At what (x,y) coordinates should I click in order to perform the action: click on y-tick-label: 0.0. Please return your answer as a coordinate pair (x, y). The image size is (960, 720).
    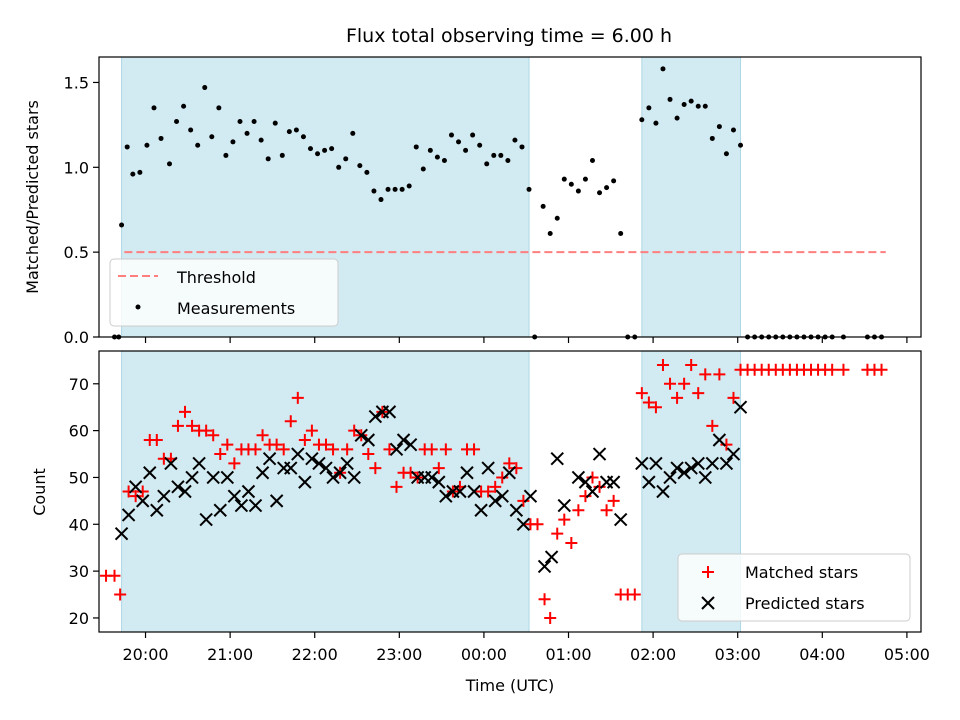
    Looking at the image, I should click on (76, 337).